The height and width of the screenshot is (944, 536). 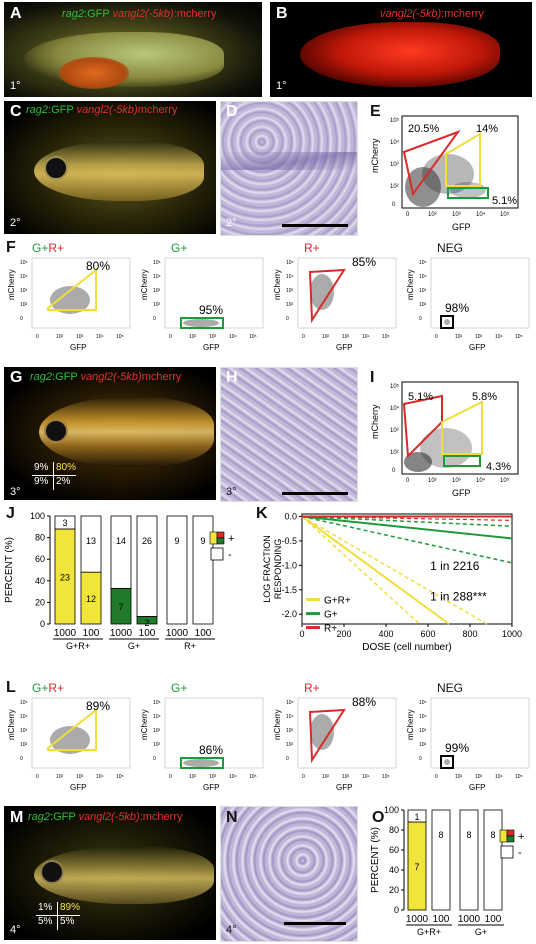 What do you see at coordinates (289, 168) in the screenshot?
I see `panel-d-histology` at bounding box center [289, 168].